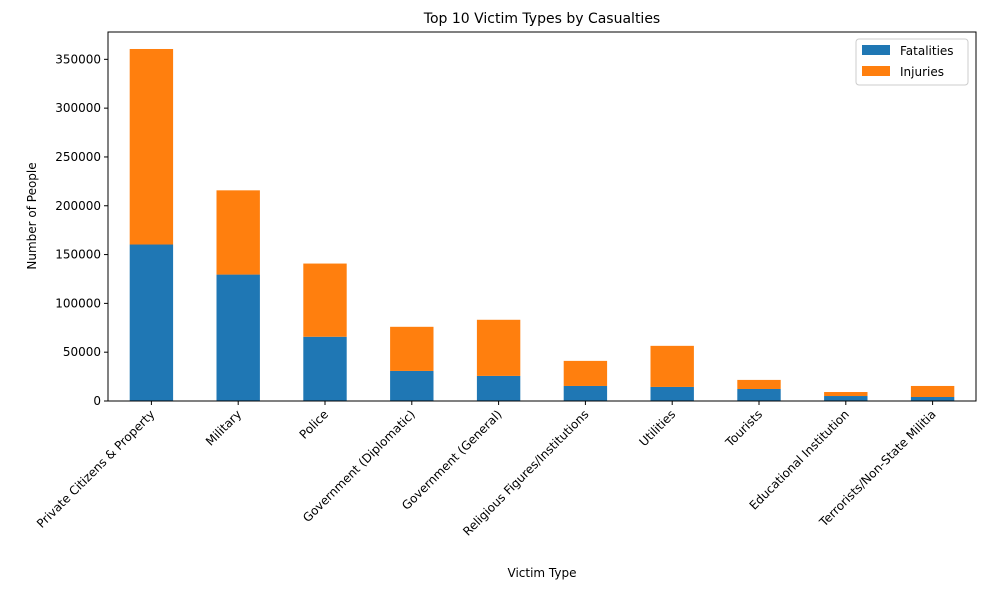 This screenshot has height=594, width=985. I want to click on legend-swatch-fatalities, so click(876, 50).